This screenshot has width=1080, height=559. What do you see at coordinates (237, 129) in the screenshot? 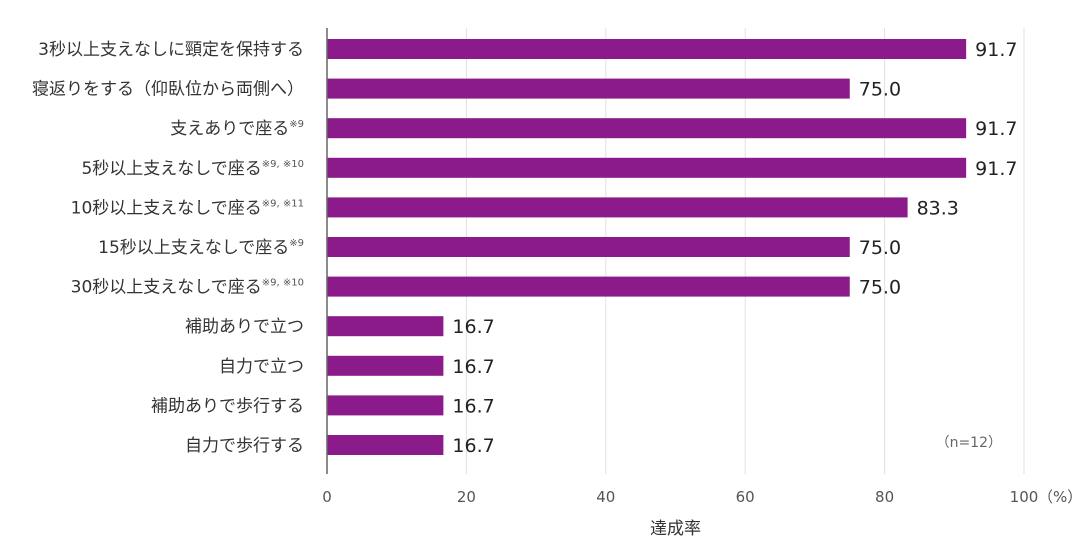
I see `category-label: 支えありで座る※9` at bounding box center [237, 129].